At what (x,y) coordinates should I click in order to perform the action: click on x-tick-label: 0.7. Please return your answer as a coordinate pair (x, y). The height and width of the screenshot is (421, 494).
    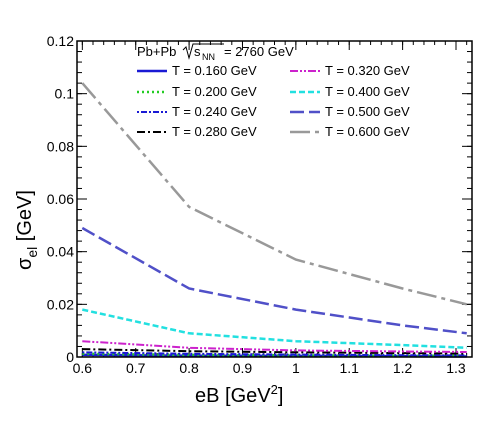
    Looking at the image, I should click on (136, 368).